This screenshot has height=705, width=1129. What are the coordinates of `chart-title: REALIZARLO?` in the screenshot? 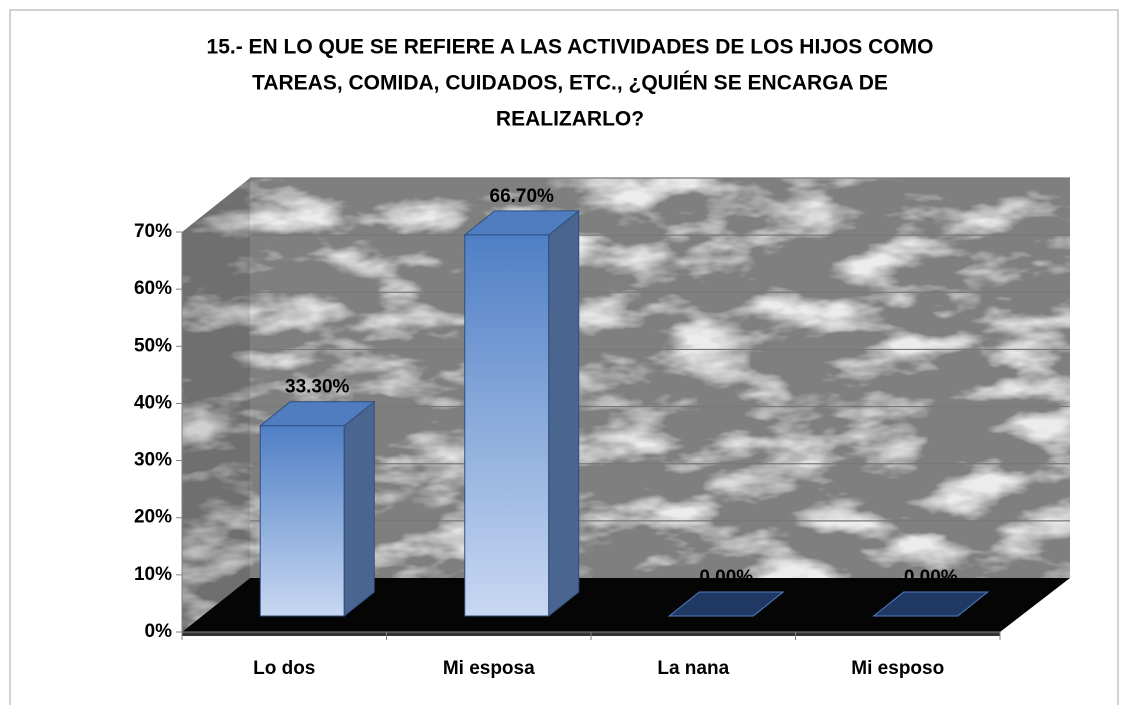 It's located at (570, 119).